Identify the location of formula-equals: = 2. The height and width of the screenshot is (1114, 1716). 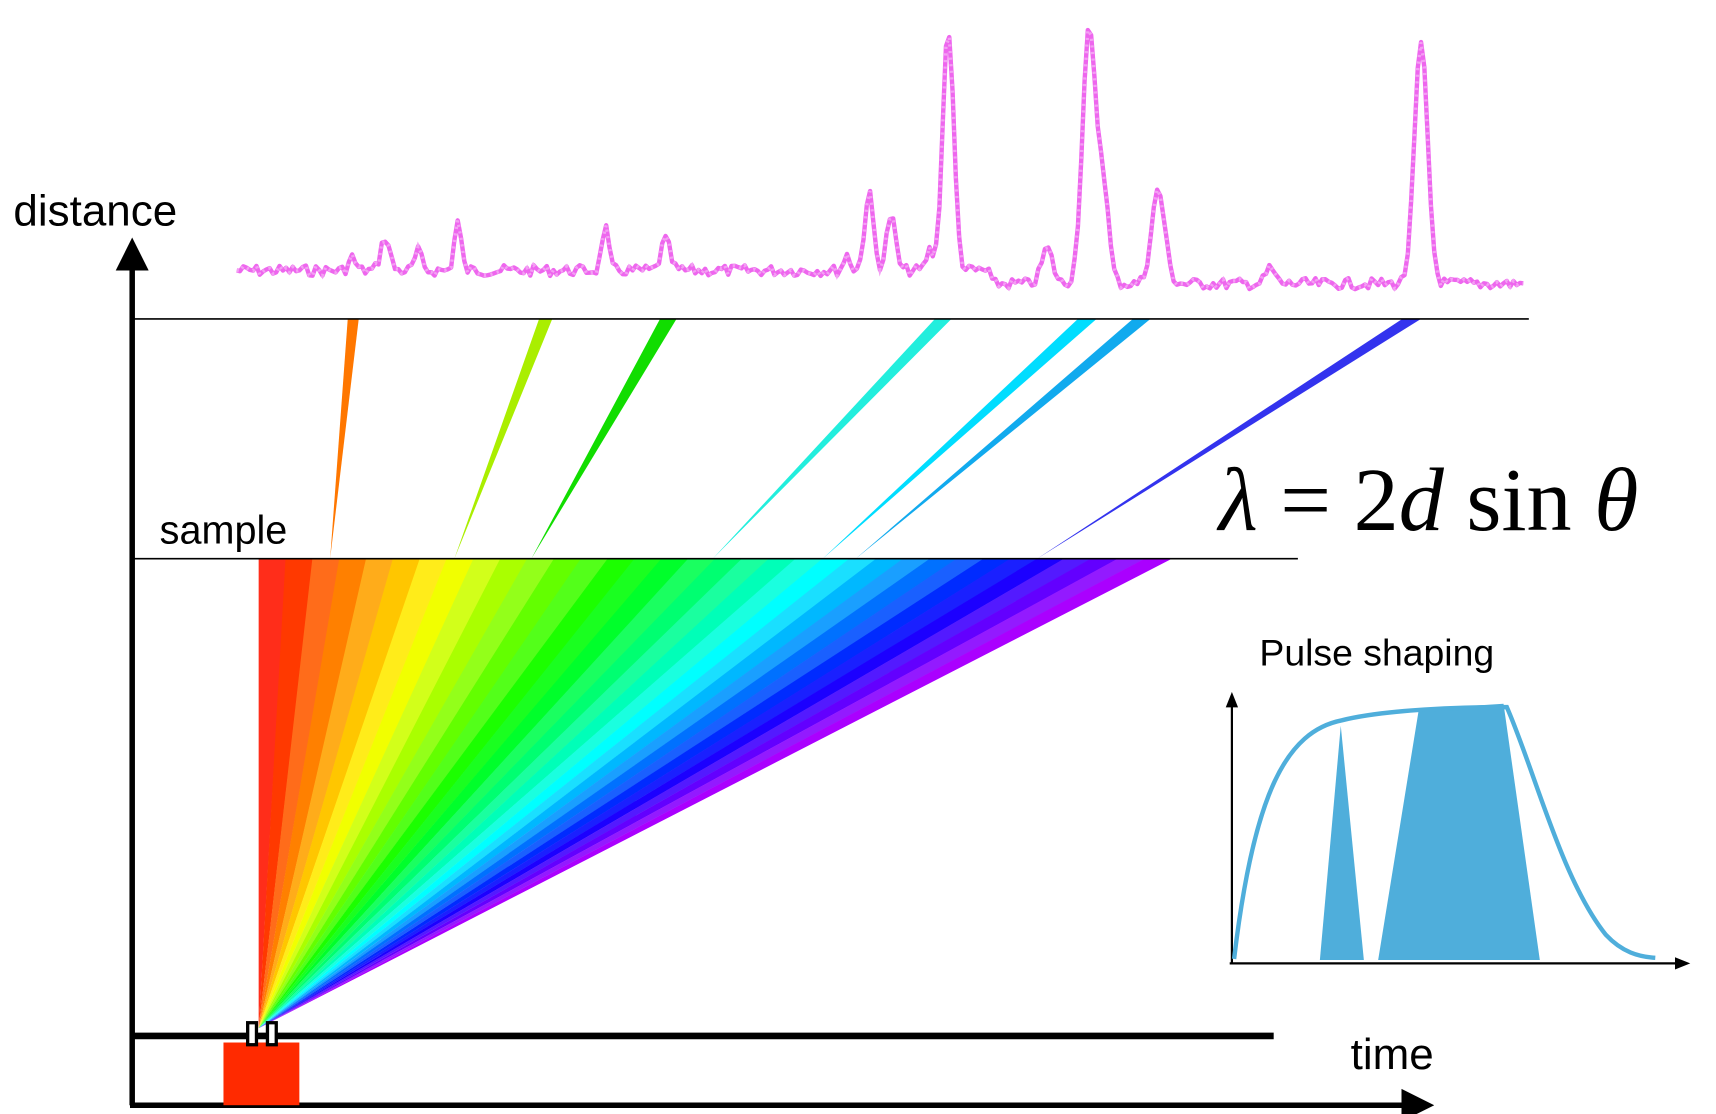
(1328, 500).